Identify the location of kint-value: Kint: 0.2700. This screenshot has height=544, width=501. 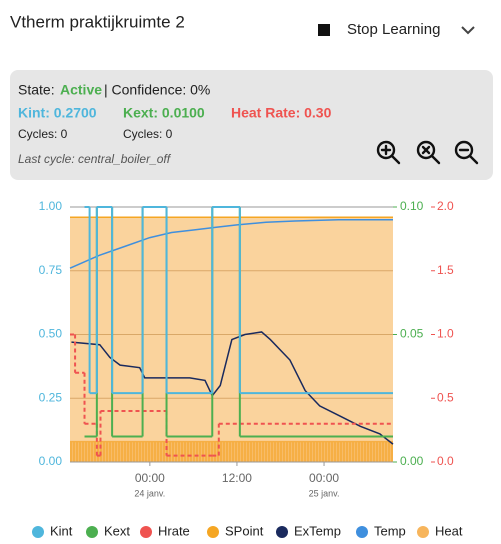
(57, 113).